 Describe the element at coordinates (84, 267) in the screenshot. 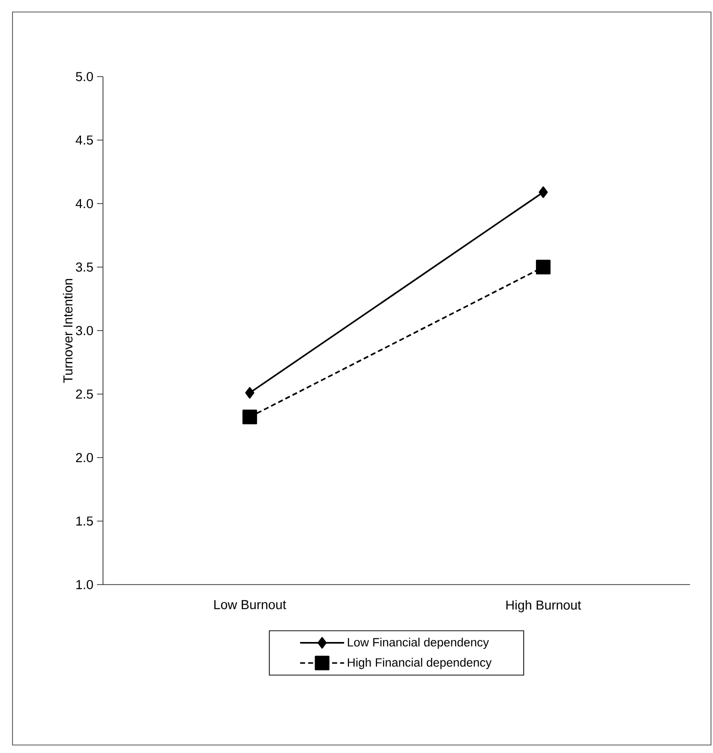

I see `y-tick-label: 3.5` at that location.